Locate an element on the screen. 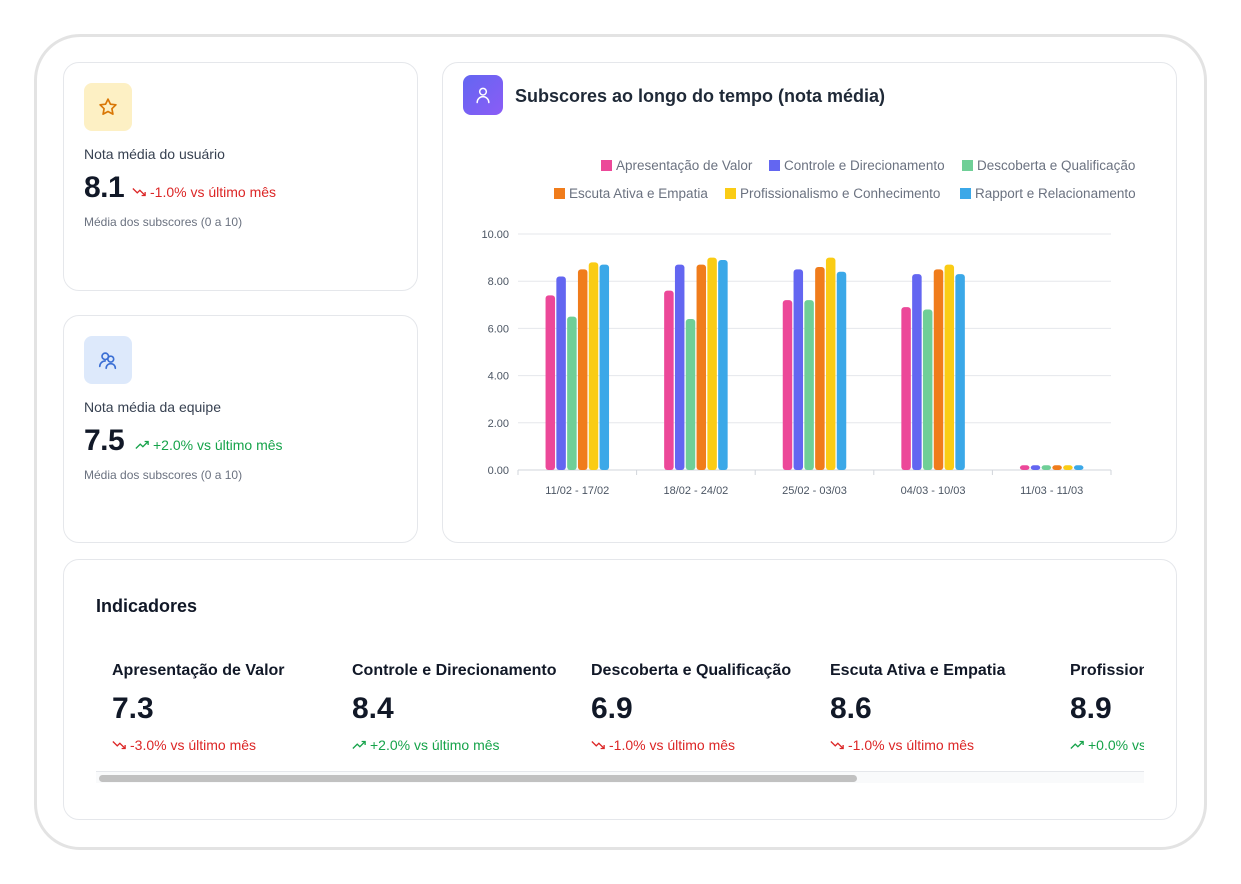 The height and width of the screenshot is (884, 1241). user-score-value: 8.1 is located at coordinates (104, 187).